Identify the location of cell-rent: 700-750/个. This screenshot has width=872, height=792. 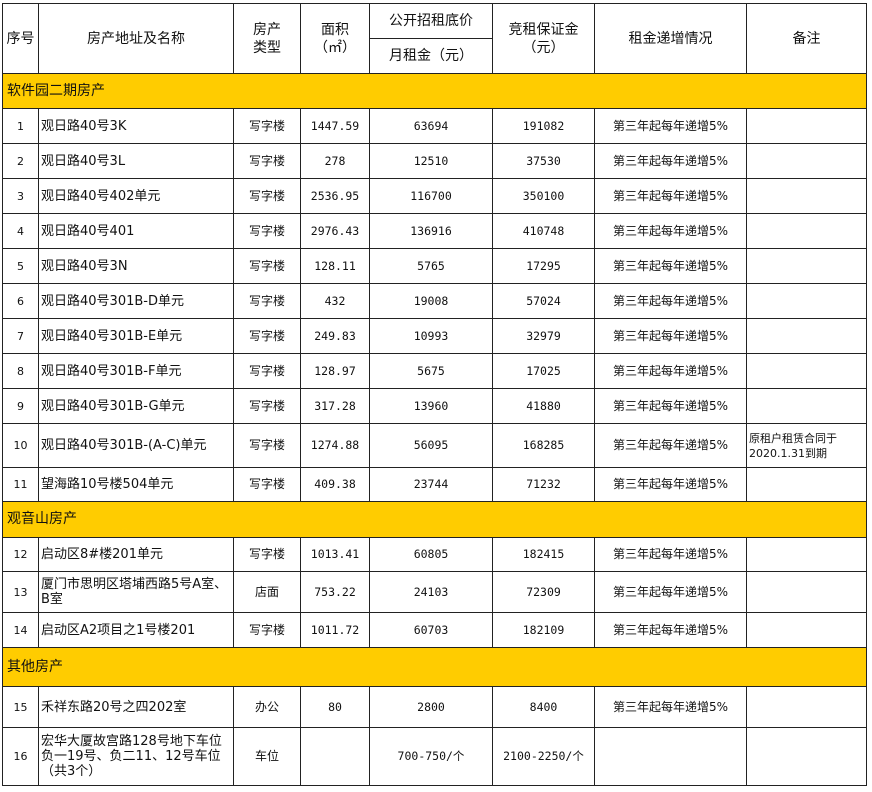
(431, 756).